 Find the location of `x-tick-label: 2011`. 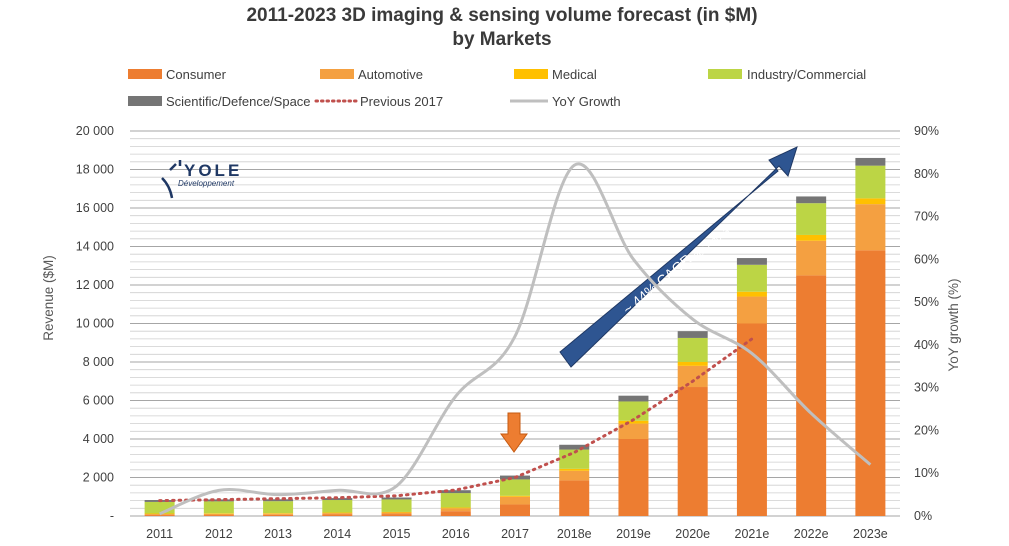

x-tick-label: 2011 is located at coordinates (159, 534).